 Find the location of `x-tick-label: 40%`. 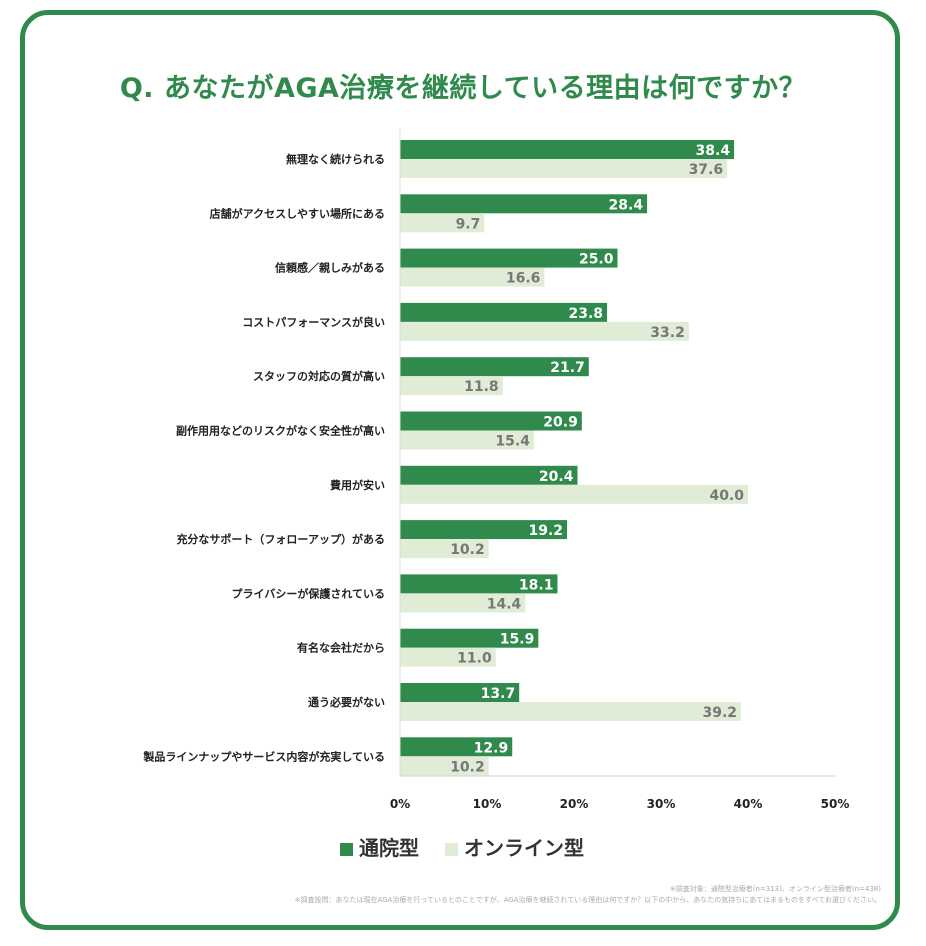

x-tick-label: 40% is located at coordinates (748, 804).